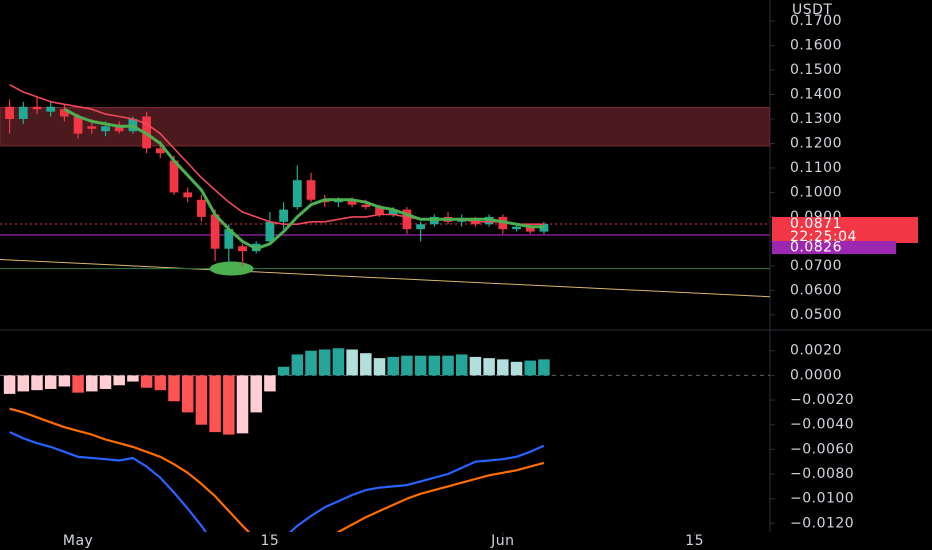 The image size is (932, 550). What do you see at coordinates (816, 94) in the screenshot?
I see `y-tick-label: 0.1400` at bounding box center [816, 94].